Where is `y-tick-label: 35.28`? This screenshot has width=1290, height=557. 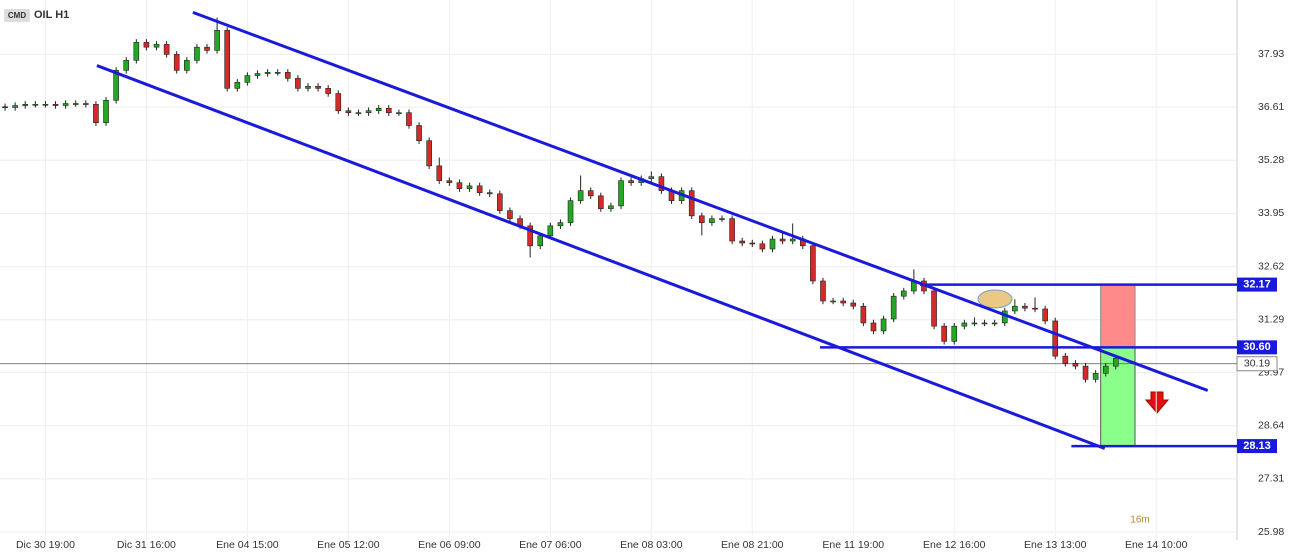
y-tick-label: 35.28 is located at coordinates (1271, 160).